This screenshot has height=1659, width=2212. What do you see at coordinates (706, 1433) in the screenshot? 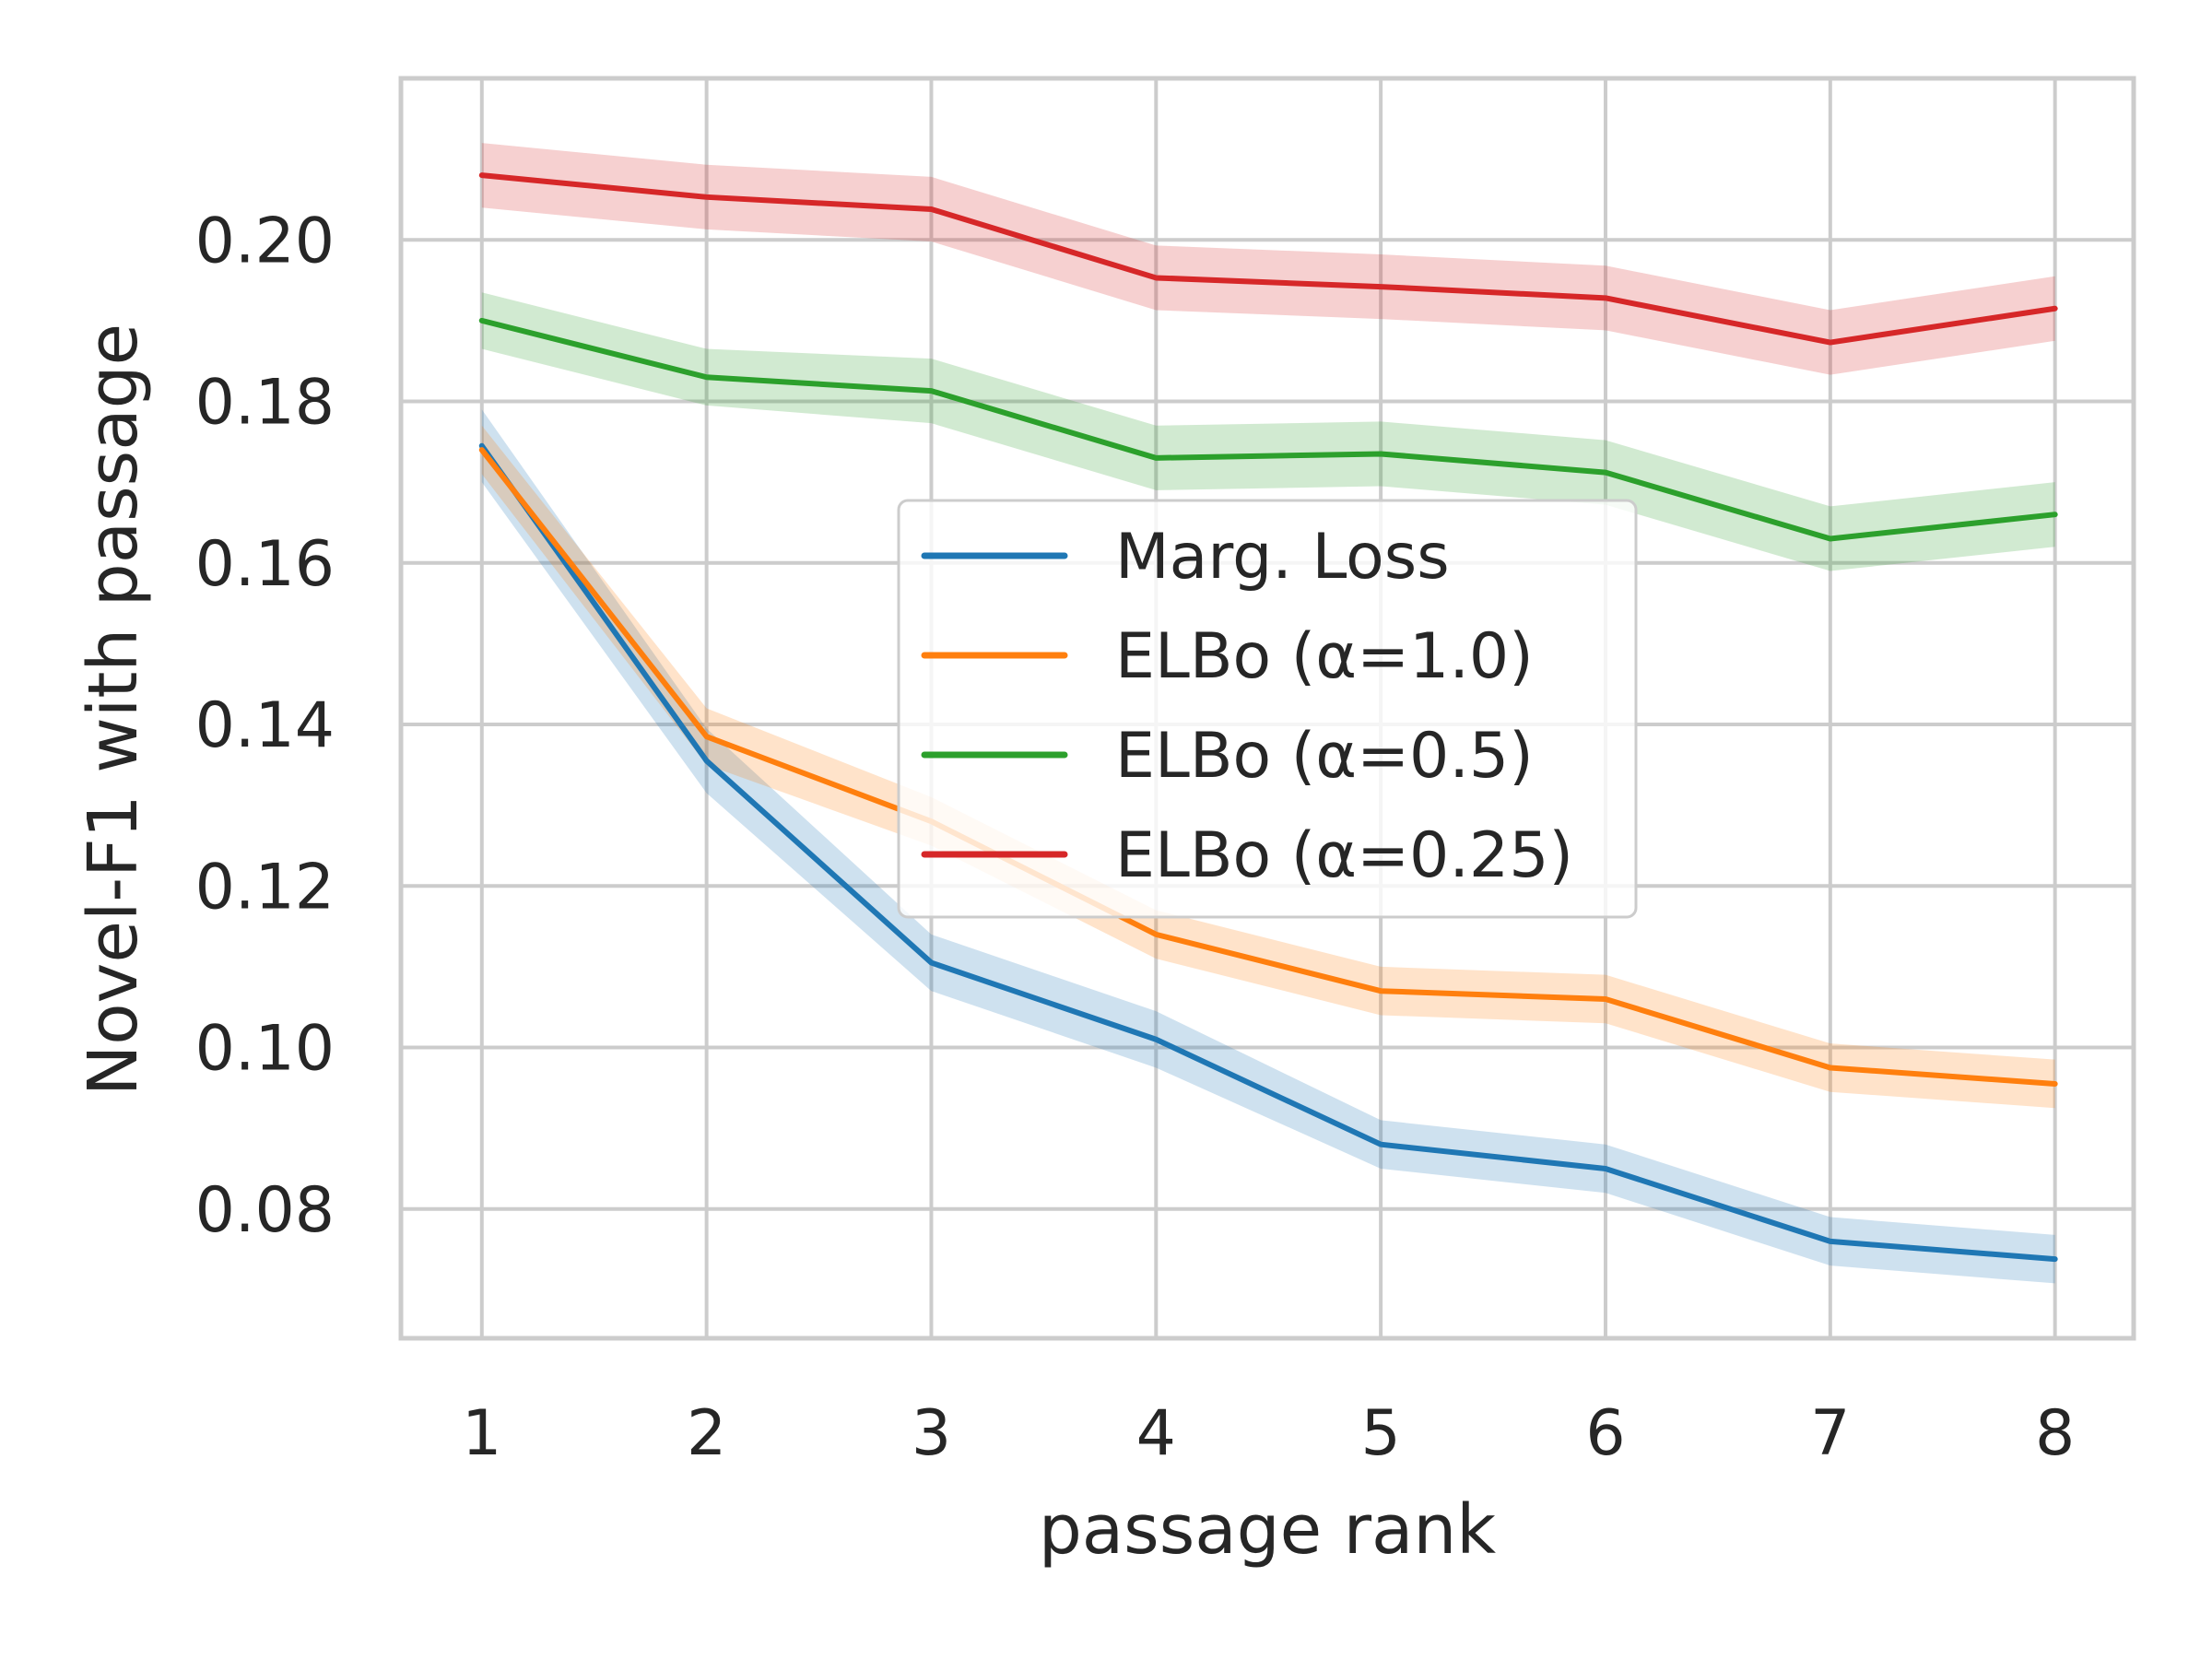
I see `x-tick-label: 2` at bounding box center [706, 1433].